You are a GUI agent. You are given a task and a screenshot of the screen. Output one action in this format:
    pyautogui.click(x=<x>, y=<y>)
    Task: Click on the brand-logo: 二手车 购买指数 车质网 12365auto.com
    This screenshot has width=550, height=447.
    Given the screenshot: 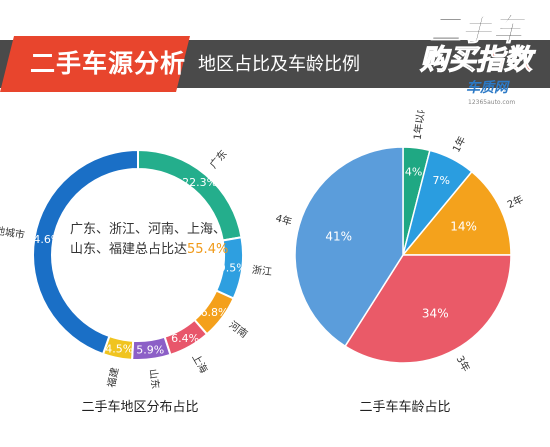 What is the action you would take?
    pyautogui.click(x=479, y=58)
    